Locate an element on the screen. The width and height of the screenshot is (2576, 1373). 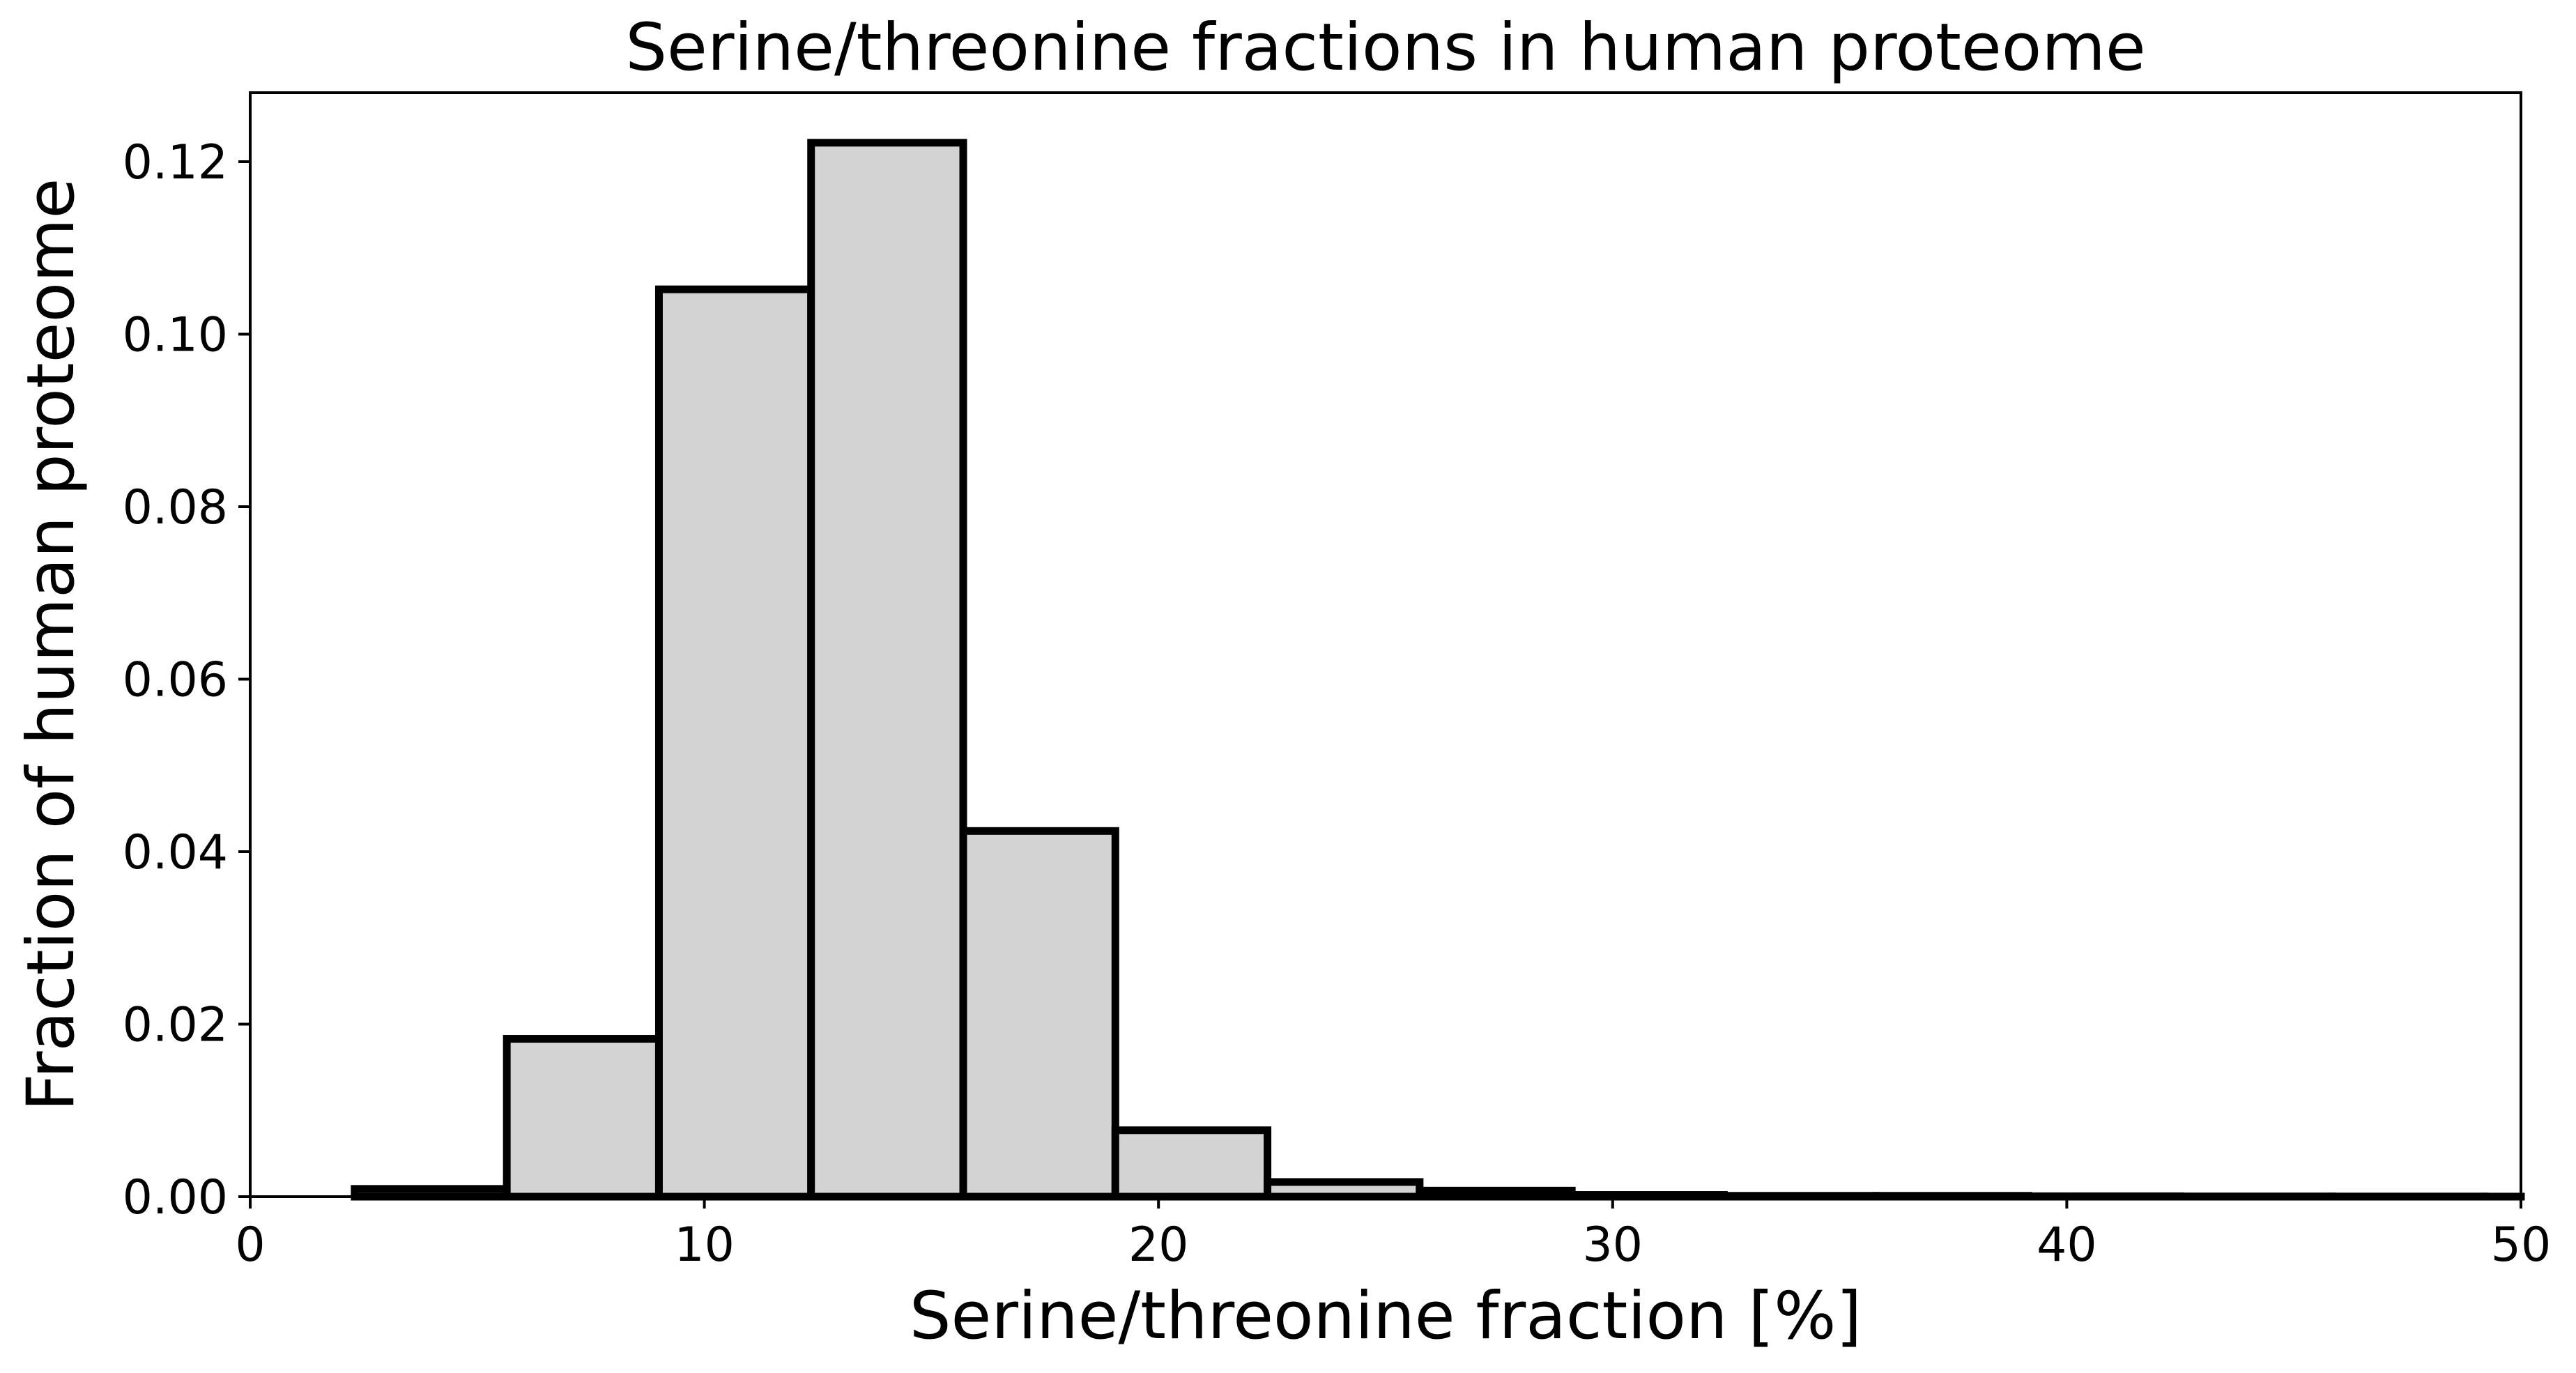
y-tick-label-6: 0.12 is located at coordinates (175, 162).